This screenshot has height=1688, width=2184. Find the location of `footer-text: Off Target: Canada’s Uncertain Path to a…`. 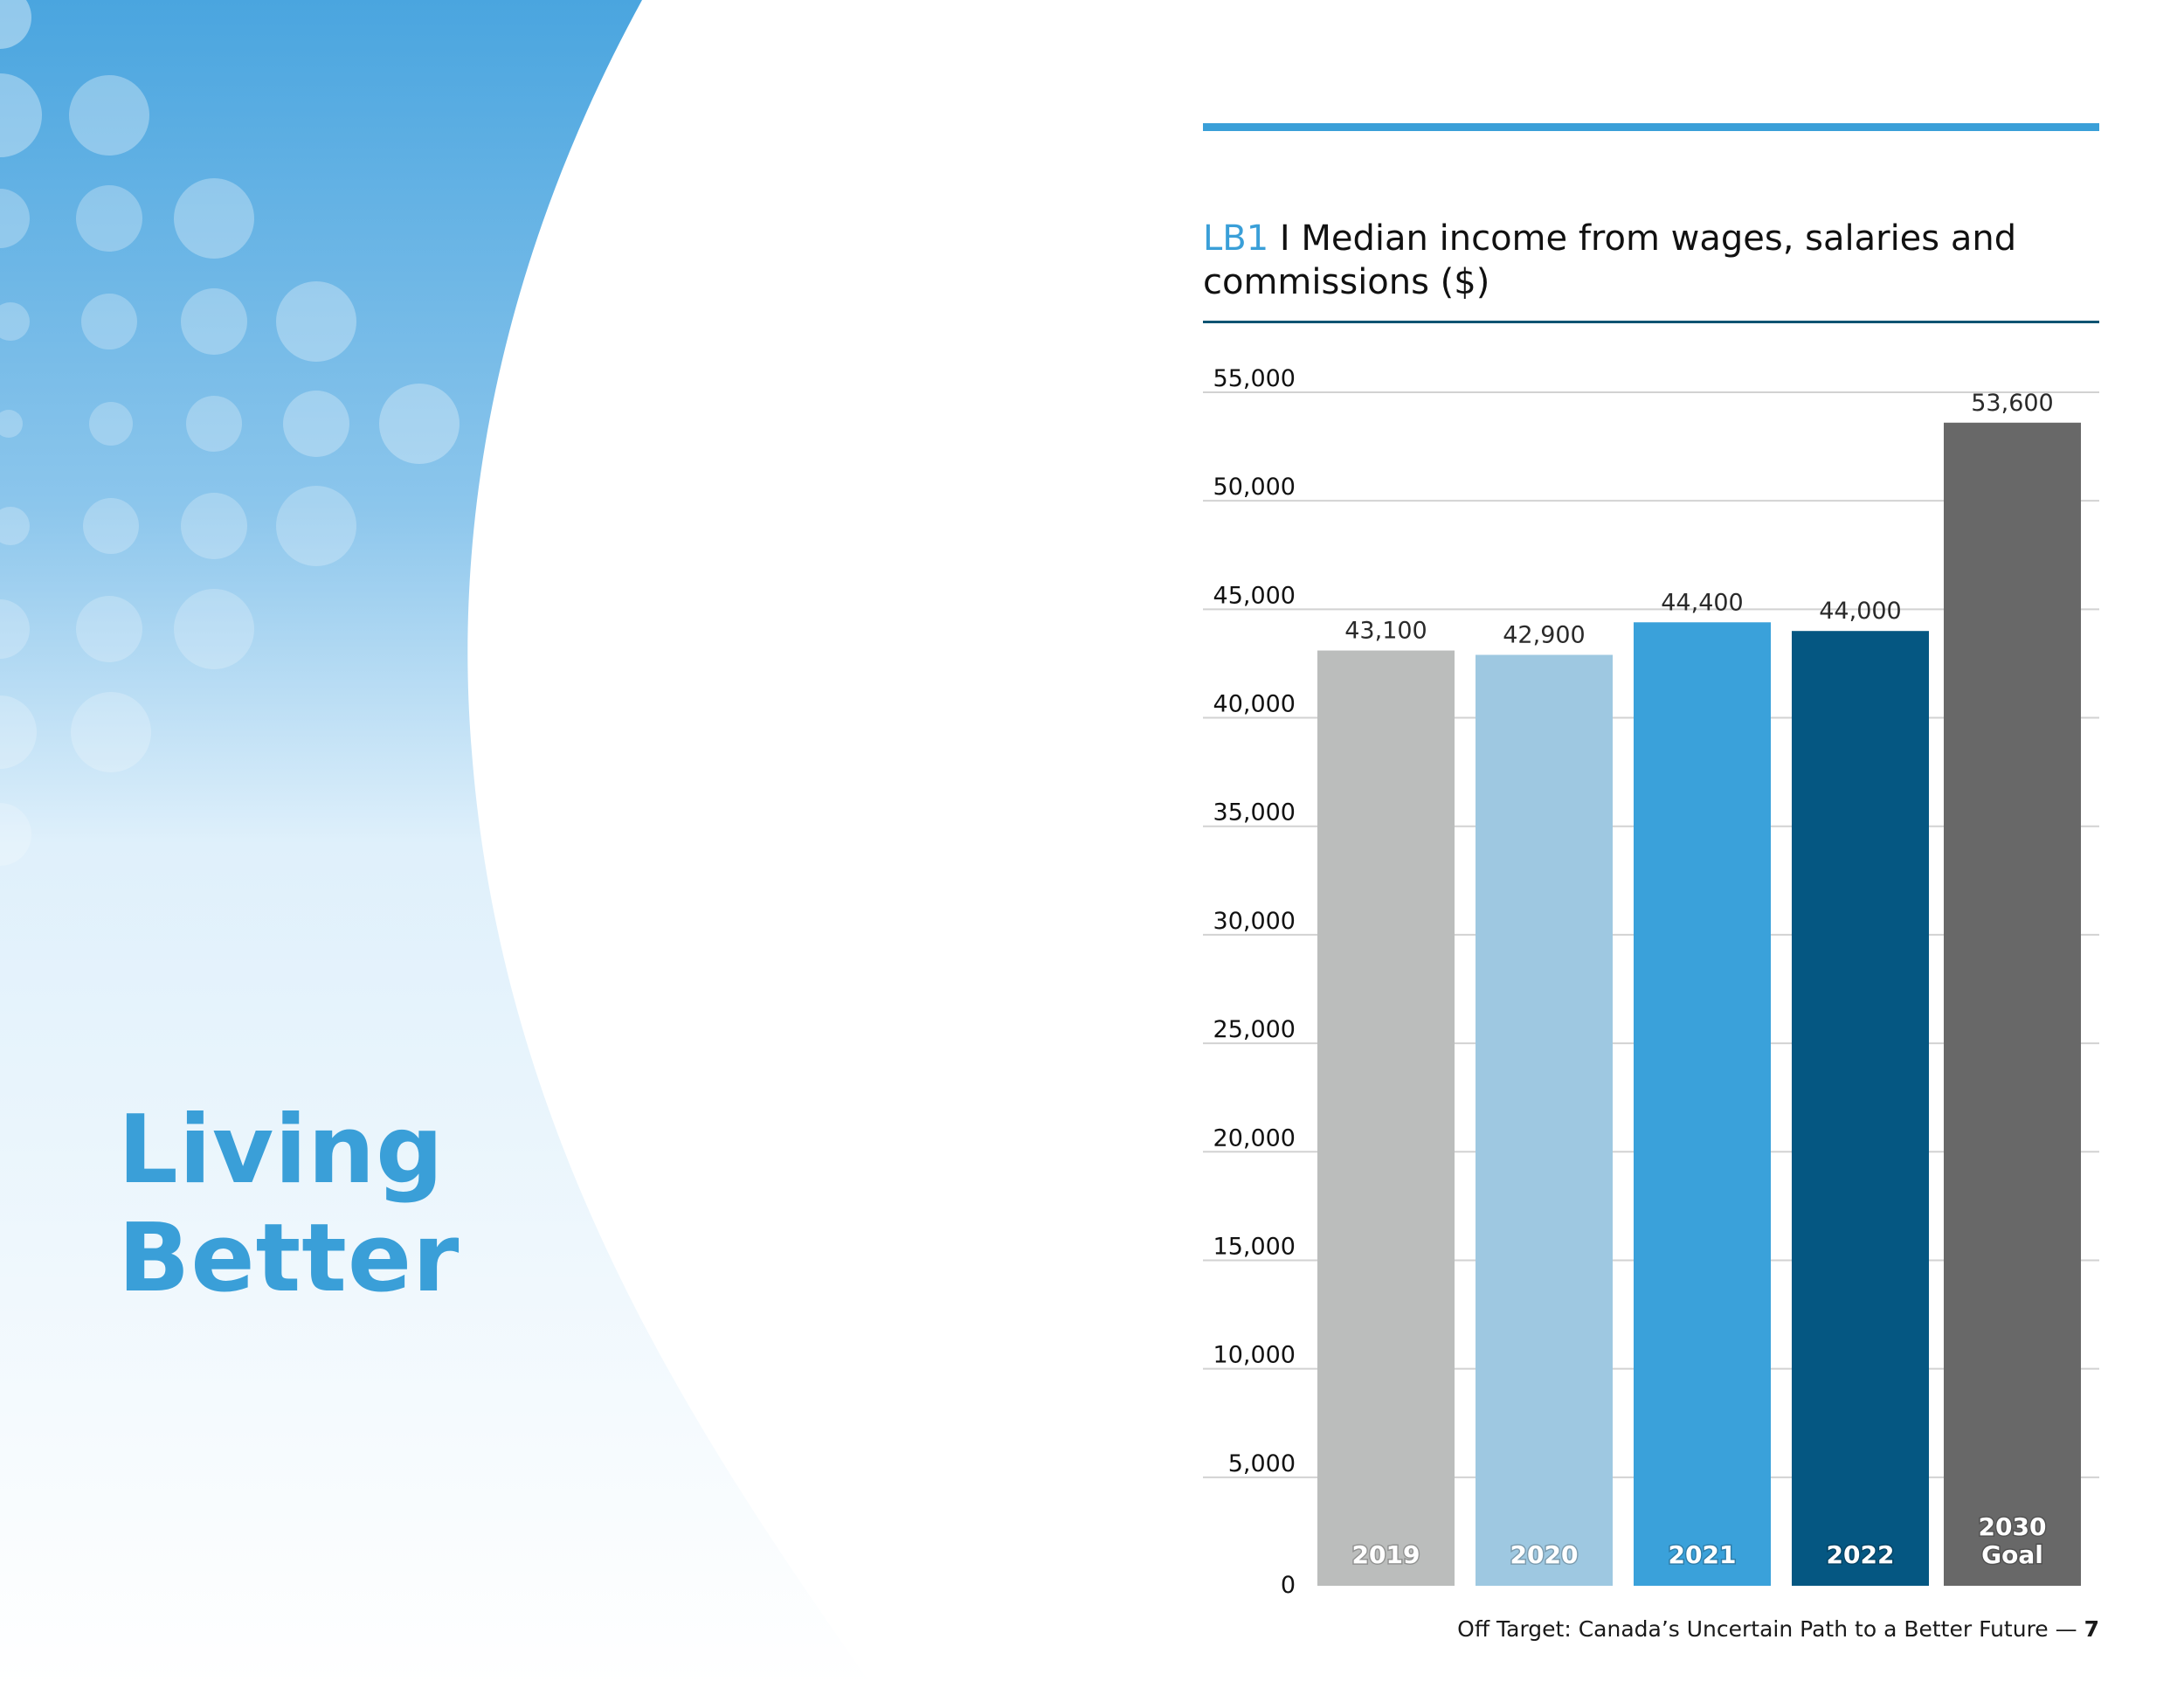

footer-text: Off Target: Canada’s Uncertain Path to a… is located at coordinates (1767, 1629).